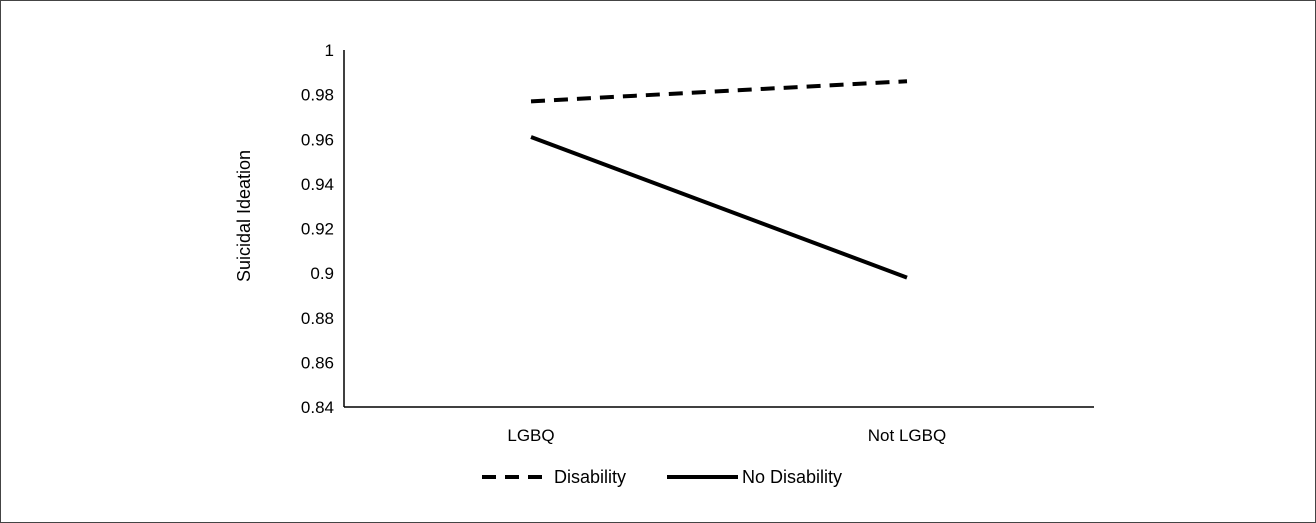 This screenshot has width=1316, height=523. What do you see at coordinates (590, 477) in the screenshot?
I see `legend-label: Disability` at bounding box center [590, 477].